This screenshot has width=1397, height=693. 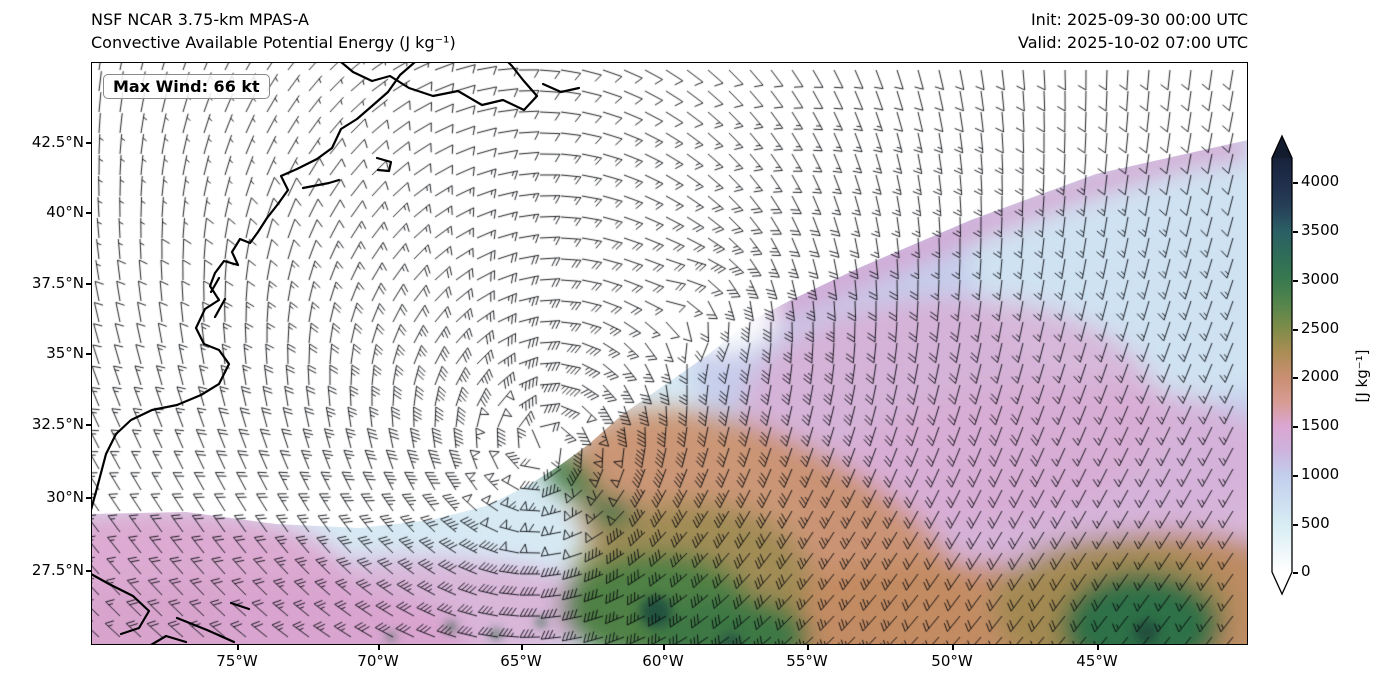 What do you see at coordinates (1306, 571) in the screenshot?
I see `colorbar-tick-label: 0` at bounding box center [1306, 571].